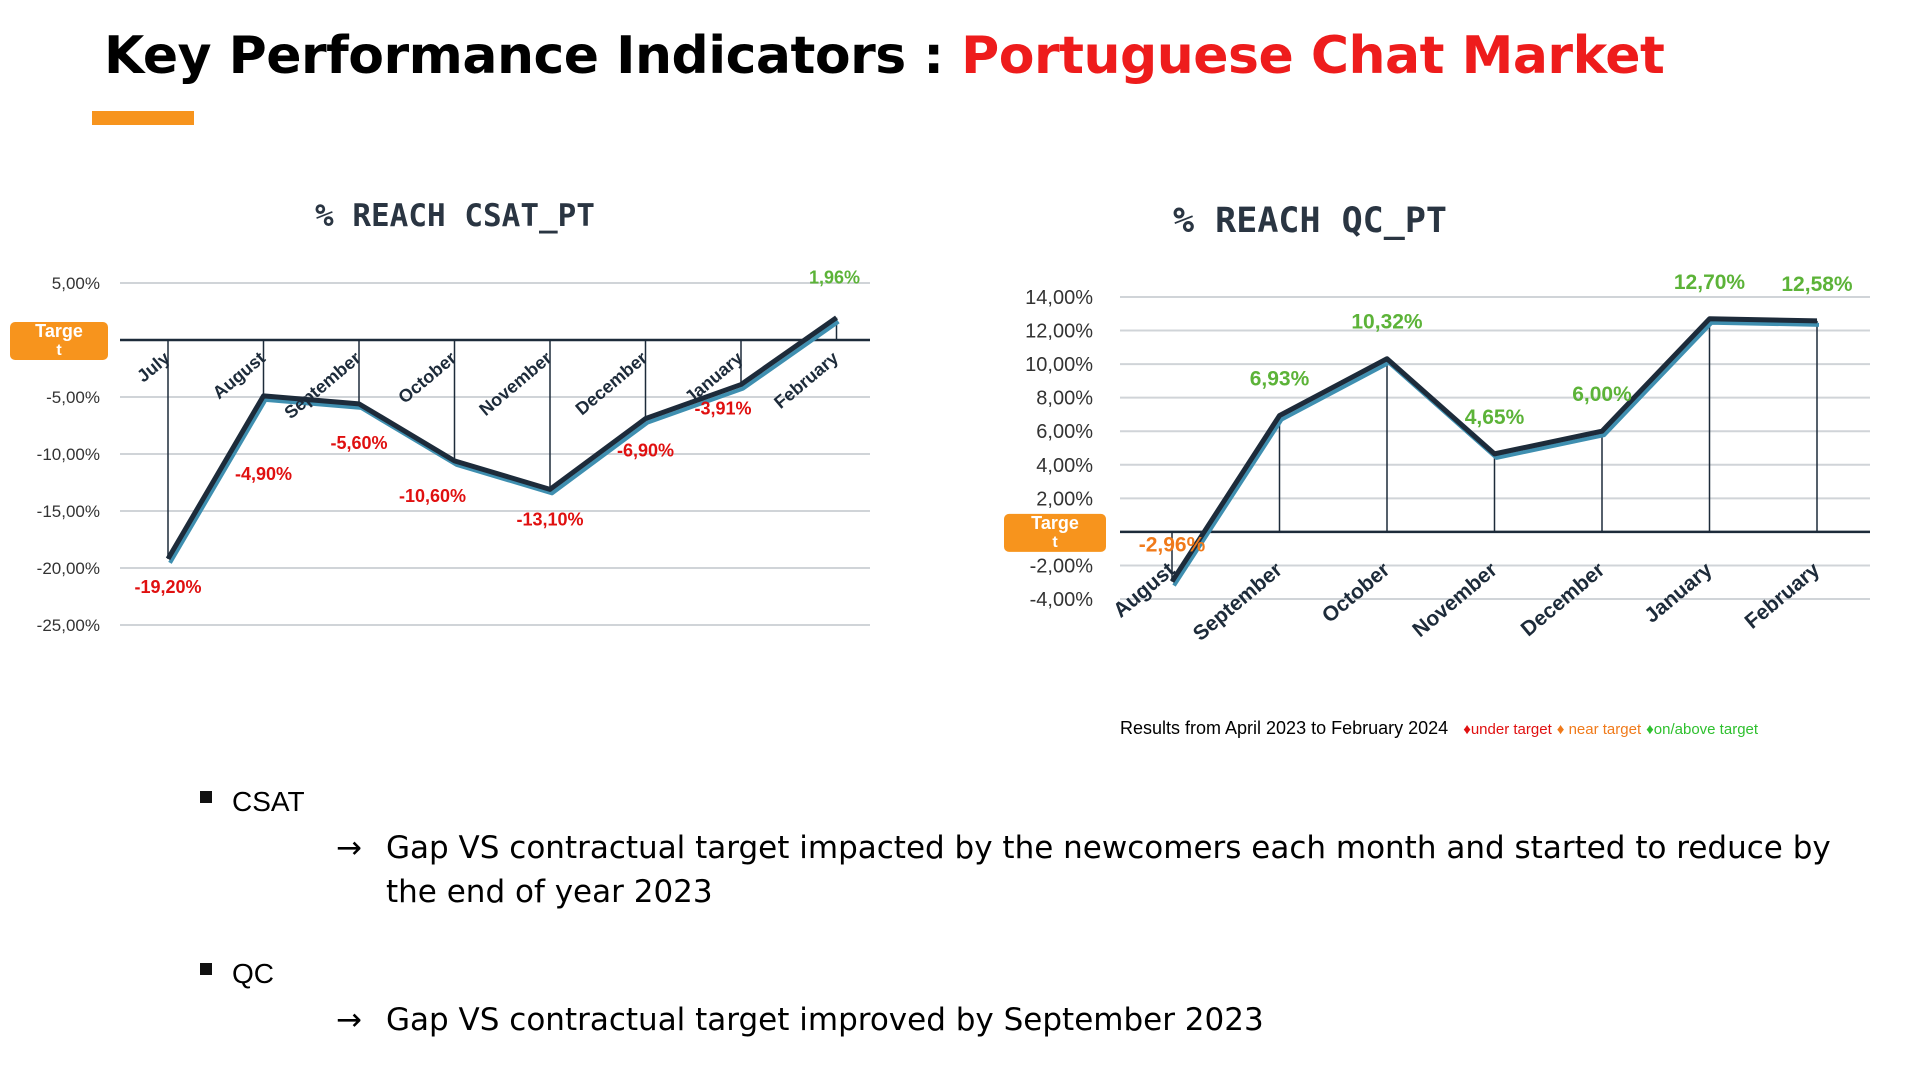  What do you see at coordinates (239, 375) in the screenshot?
I see `csat-category-label: August` at bounding box center [239, 375].